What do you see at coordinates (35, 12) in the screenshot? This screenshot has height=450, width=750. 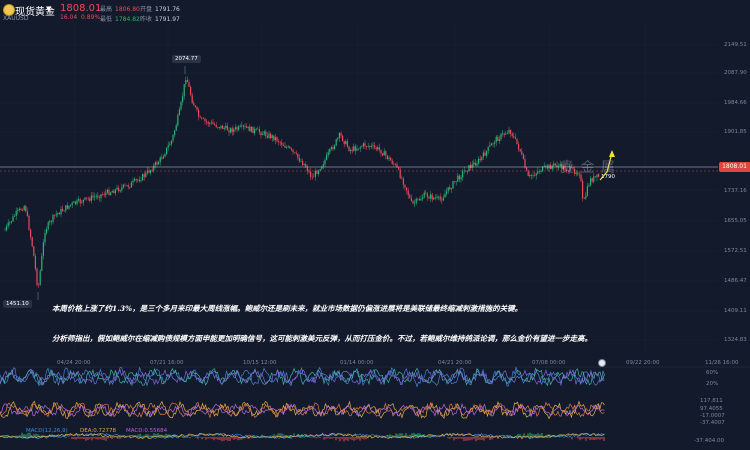 I see `instrument-title: 现货黄金` at bounding box center [35, 12].